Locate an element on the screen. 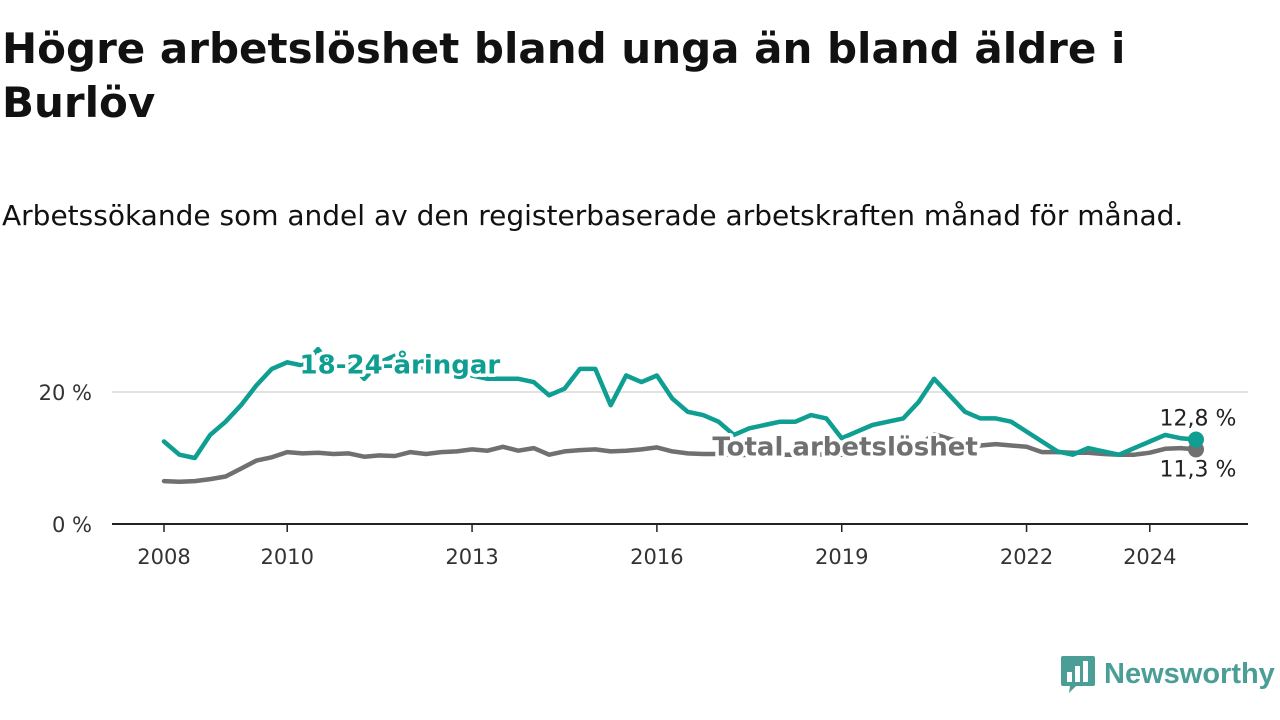 This screenshot has height=720, width=1280. series-name-label: Total arbetslöshet is located at coordinates (844, 447).